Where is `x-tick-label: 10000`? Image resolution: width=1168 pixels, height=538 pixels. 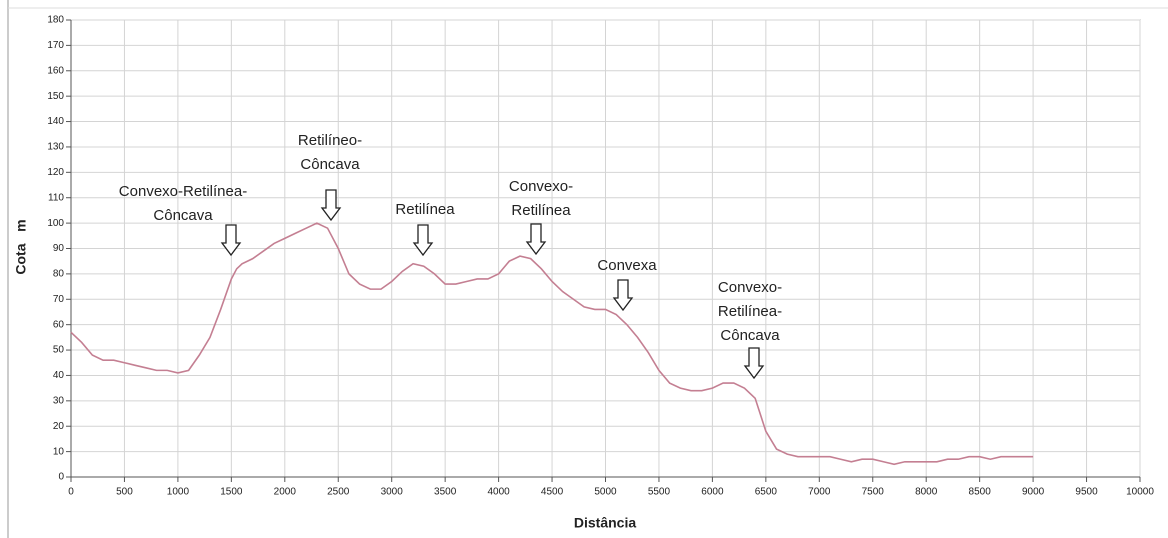 x-tick-label: 10000 is located at coordinates (1140, 492).